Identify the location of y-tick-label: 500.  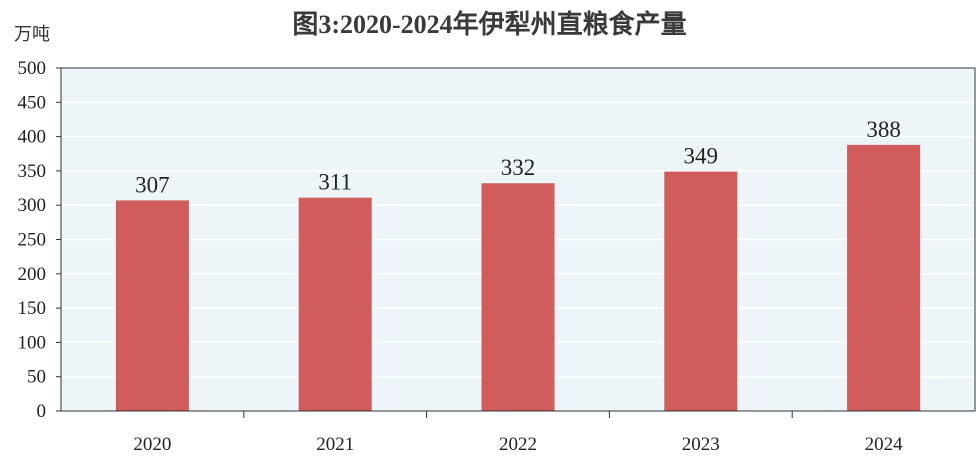
(32, 68).